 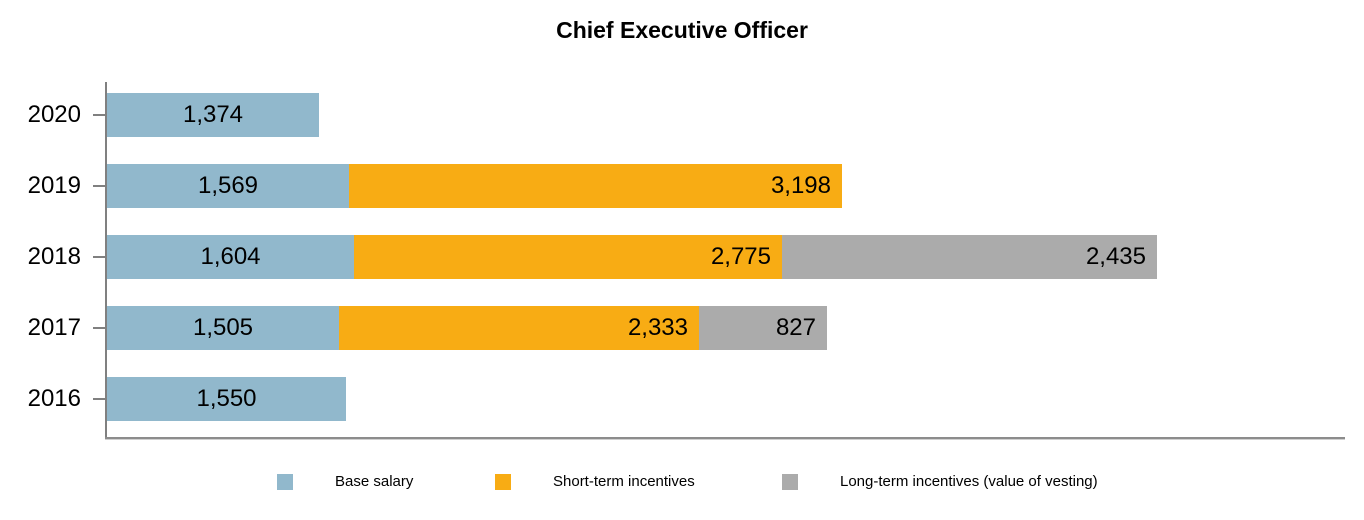 I want to click on legend-item-long-term-incentives: Long-term incentives (value of vesting), so click(x=940, y=482).